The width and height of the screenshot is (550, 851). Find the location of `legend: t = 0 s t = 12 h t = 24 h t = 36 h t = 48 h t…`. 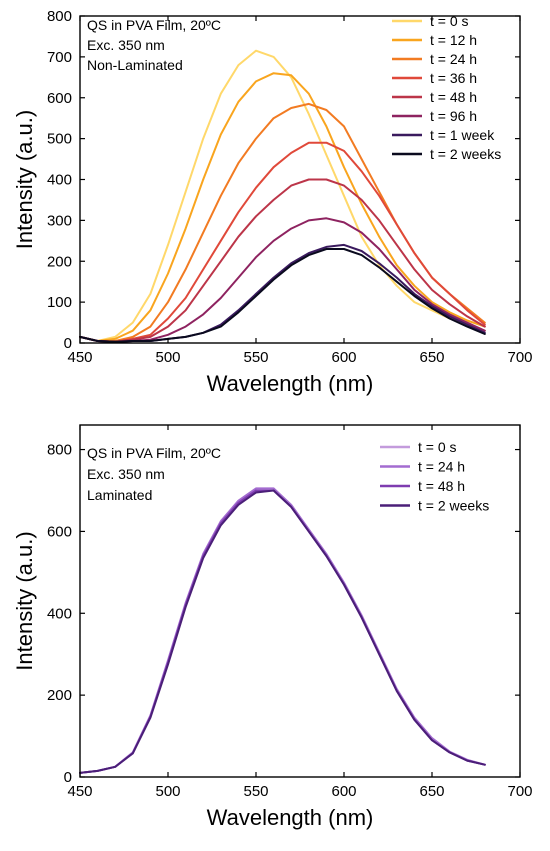

legend: t = 0 s t = 12 h t = 24 h t = 36 h t = 48 h t… is located at coordinates (446, 87).